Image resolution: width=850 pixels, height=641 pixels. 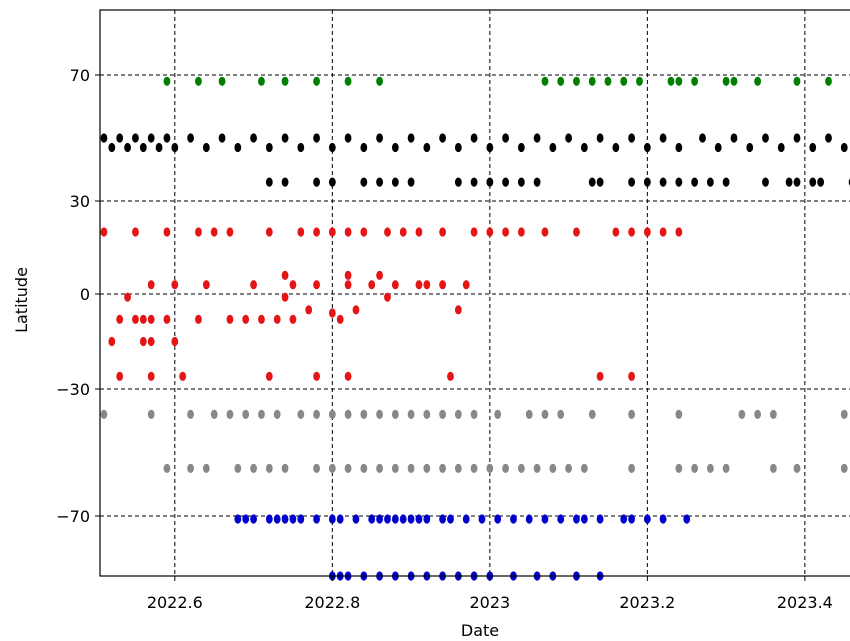 I want to click on y-tick-label: 30, so click(x=80, y=201).